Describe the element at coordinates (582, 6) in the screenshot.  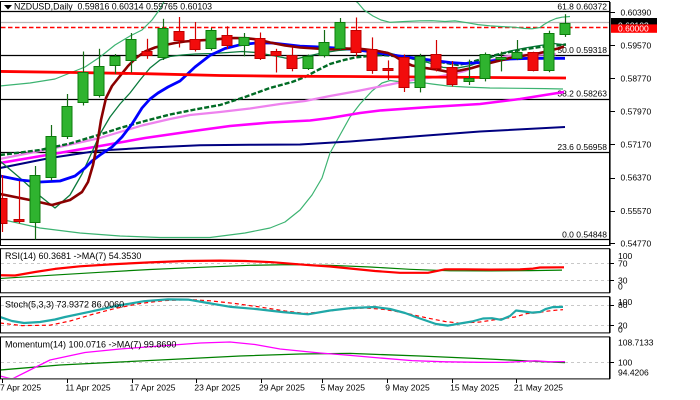
I see `svg-text: 61.8 0.60372` at that location.